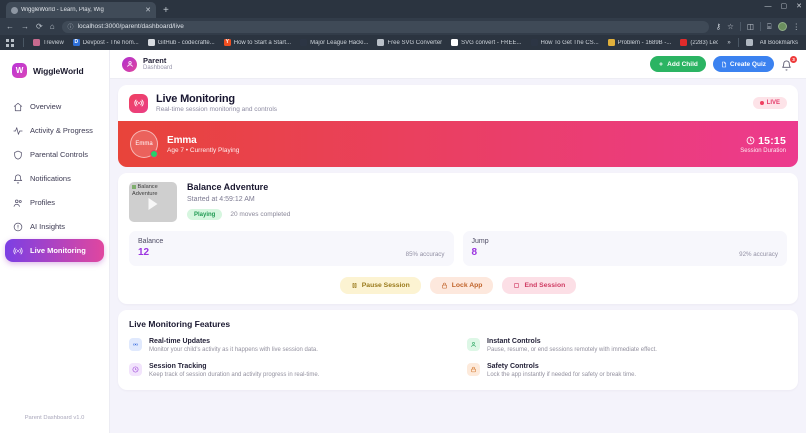  What do you see at coordinates (182, 140) in the screenshot?
I see `child-name: Emma` at bounding box center [182, 140].